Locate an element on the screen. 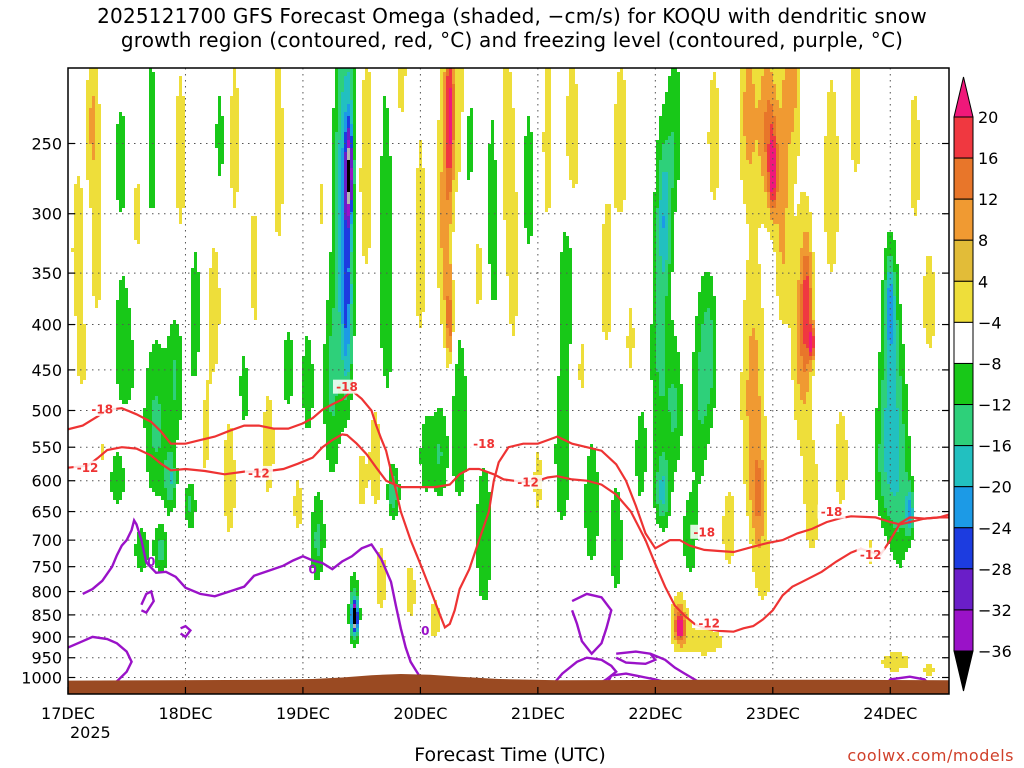 The height and width of the screenshot is (768, 1024). pressure-tick-label: 250 is located at coordinates (46, 144).